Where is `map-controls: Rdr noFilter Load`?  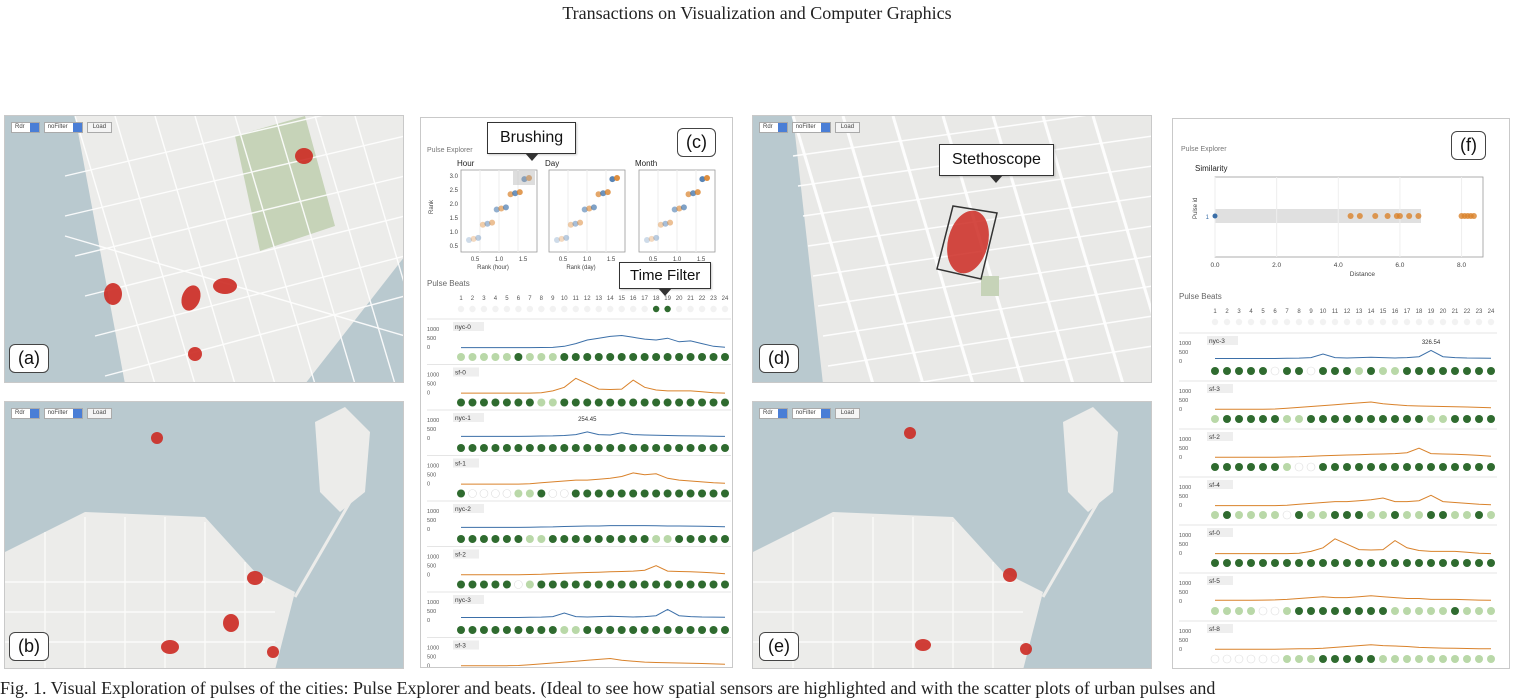
map-controls: Rdr noFilter Load is located at coordinates (62, 413).